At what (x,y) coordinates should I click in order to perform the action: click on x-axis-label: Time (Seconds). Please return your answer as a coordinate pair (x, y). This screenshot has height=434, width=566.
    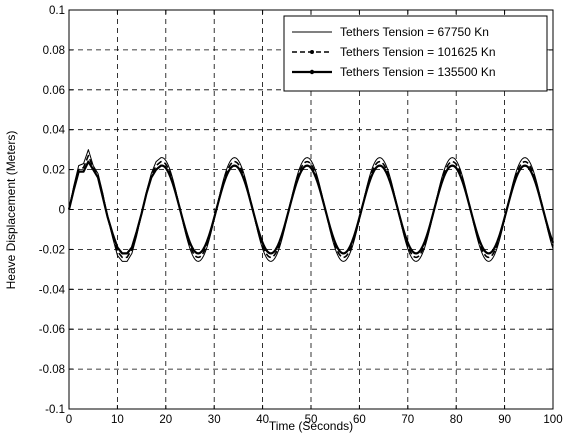
    Looking at the image, I should click on (311, 426).